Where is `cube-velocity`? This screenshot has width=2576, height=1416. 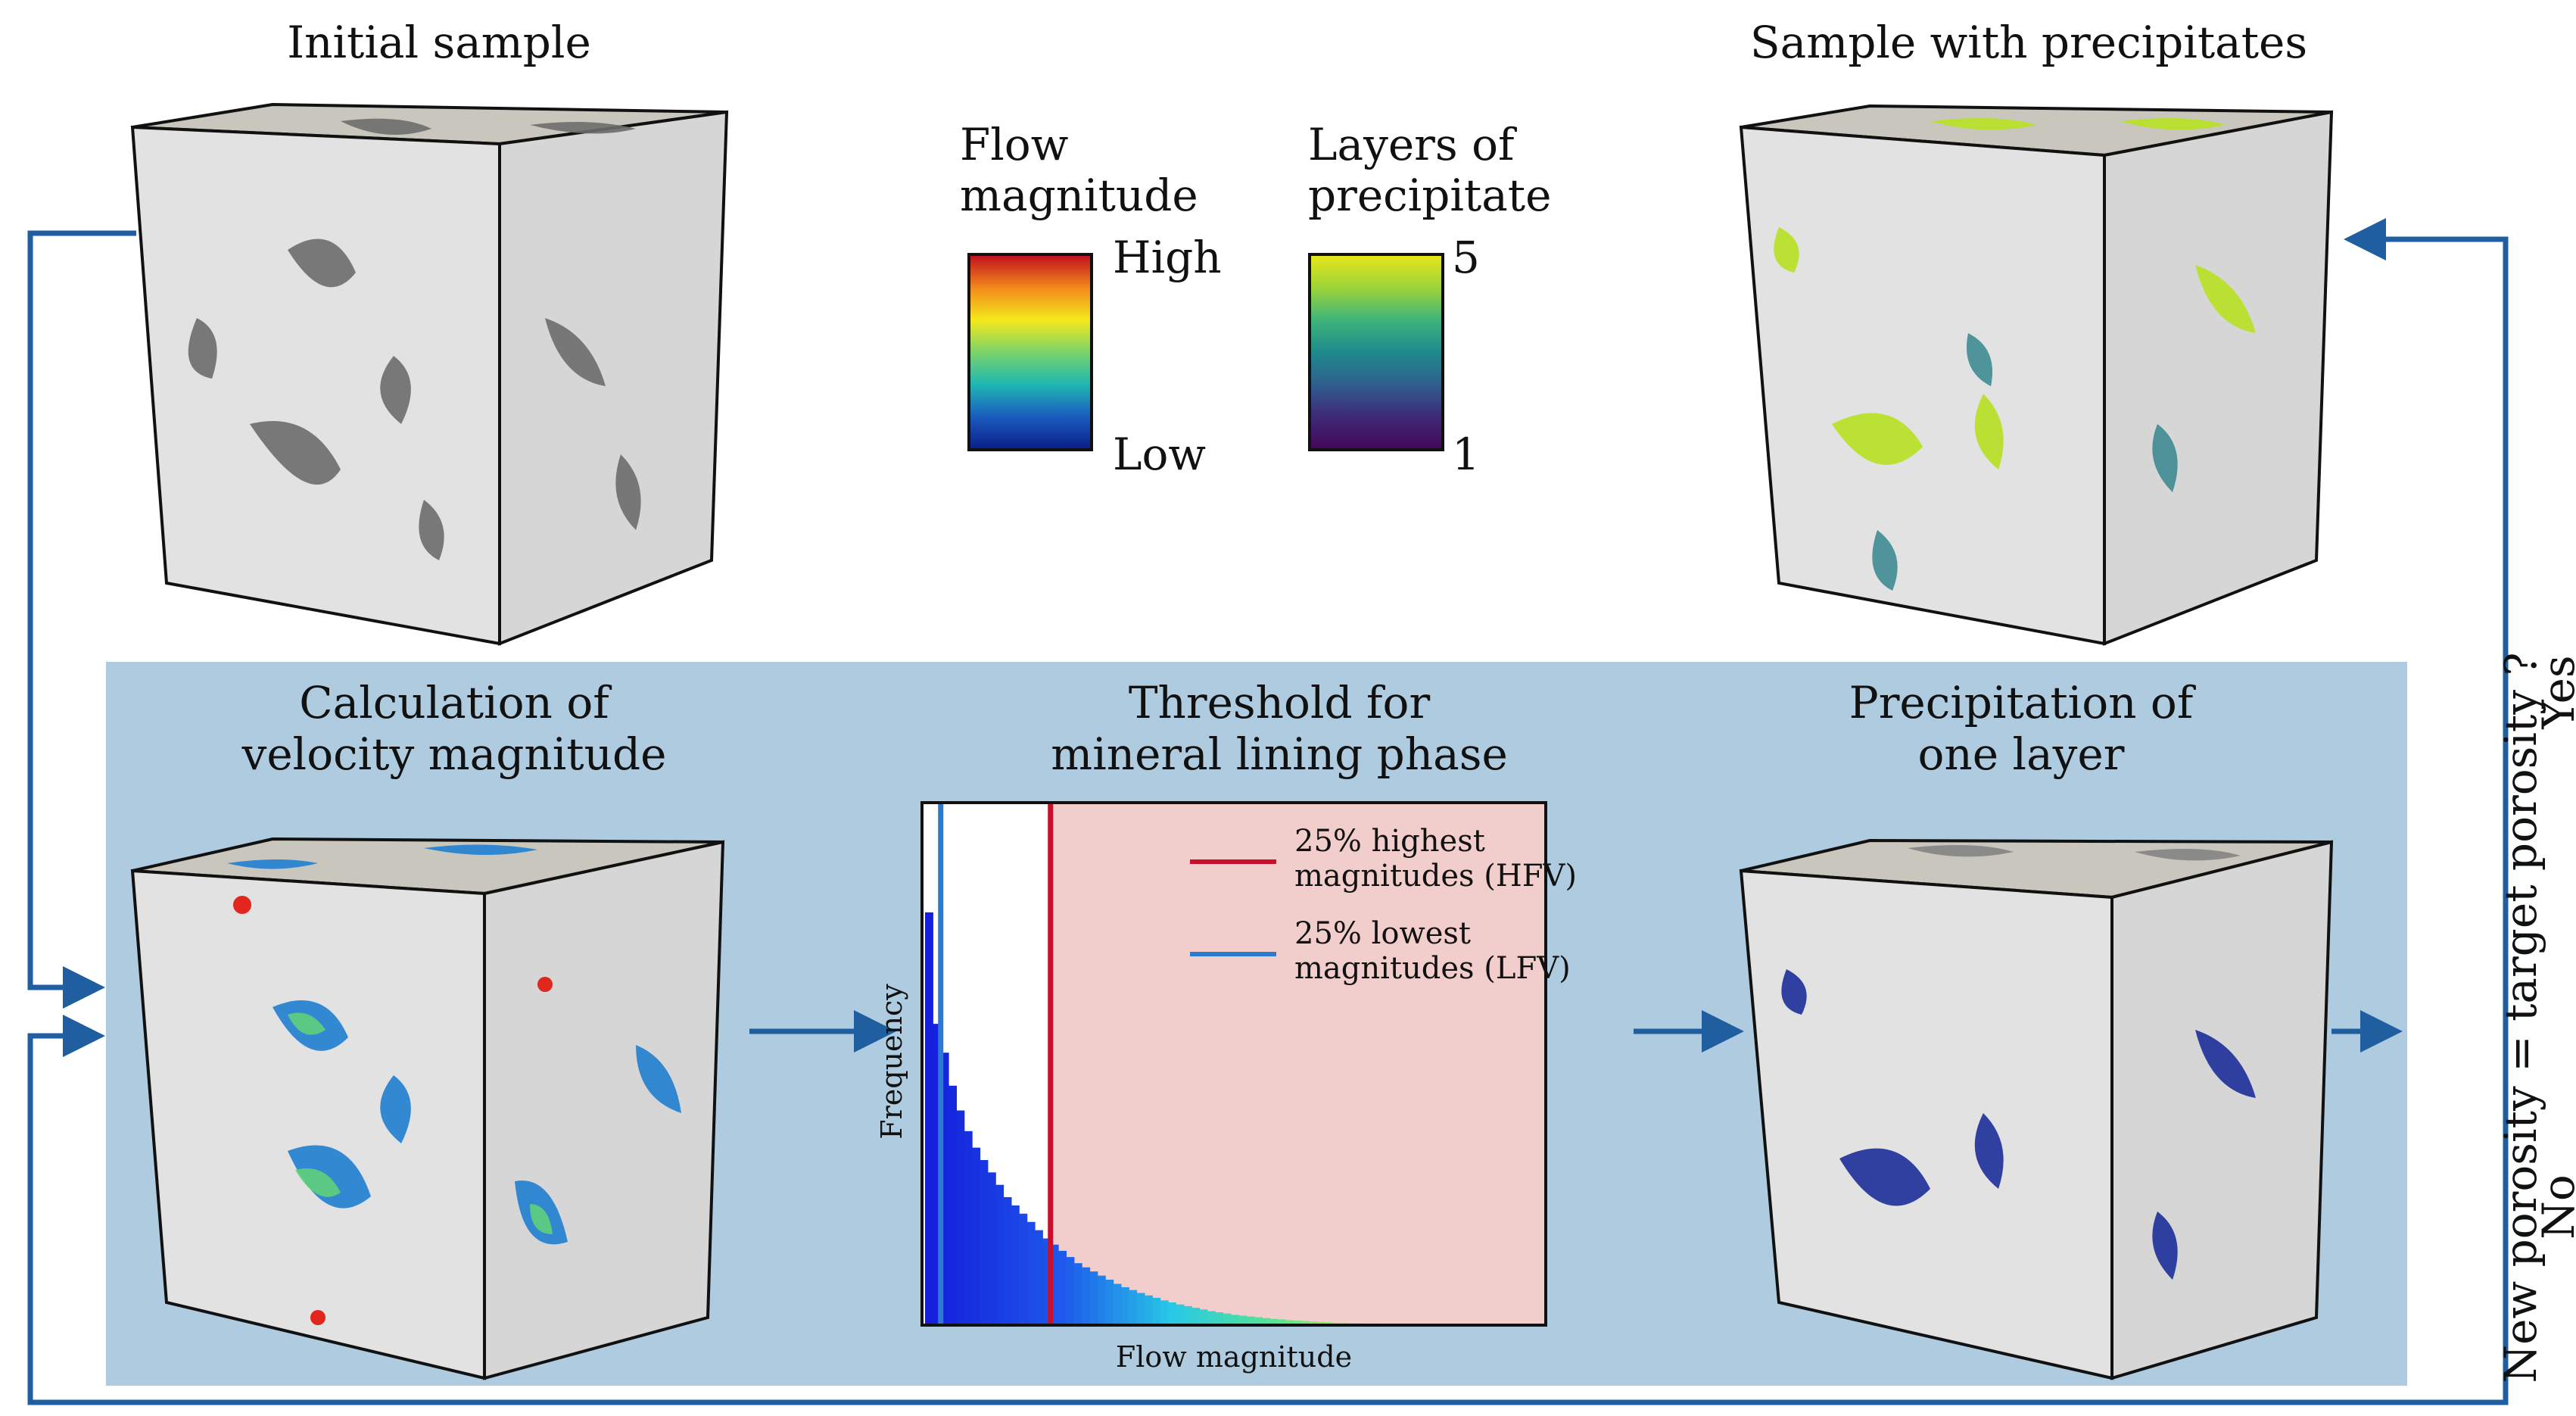 cube-velocity is located at coordinates (427, 1108).